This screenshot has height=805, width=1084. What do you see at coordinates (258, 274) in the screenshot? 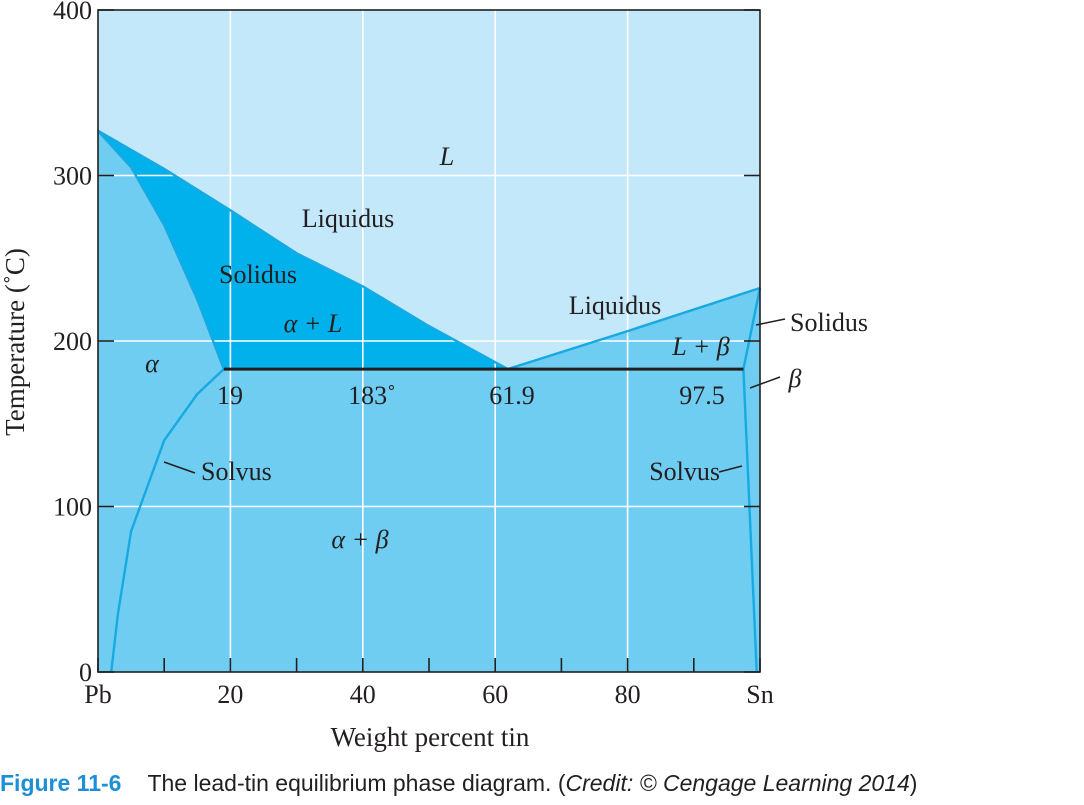
I see `label-solidus-left: Solidus` at bounding box center [258, 274].